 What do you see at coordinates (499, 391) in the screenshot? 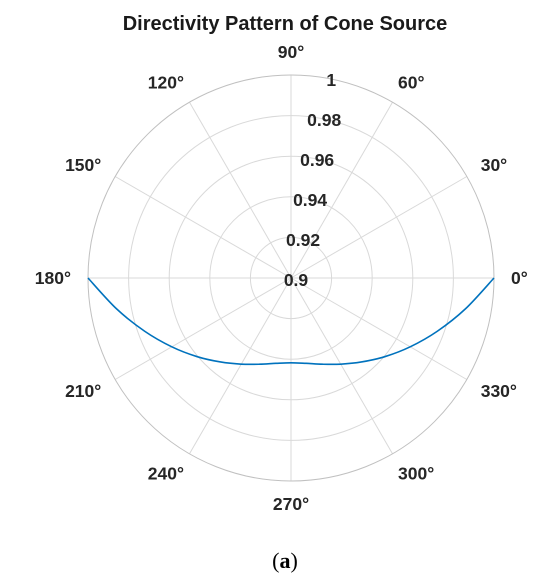
I see `theta-tick-label-330: 330°` at bounding box center [499, 391].